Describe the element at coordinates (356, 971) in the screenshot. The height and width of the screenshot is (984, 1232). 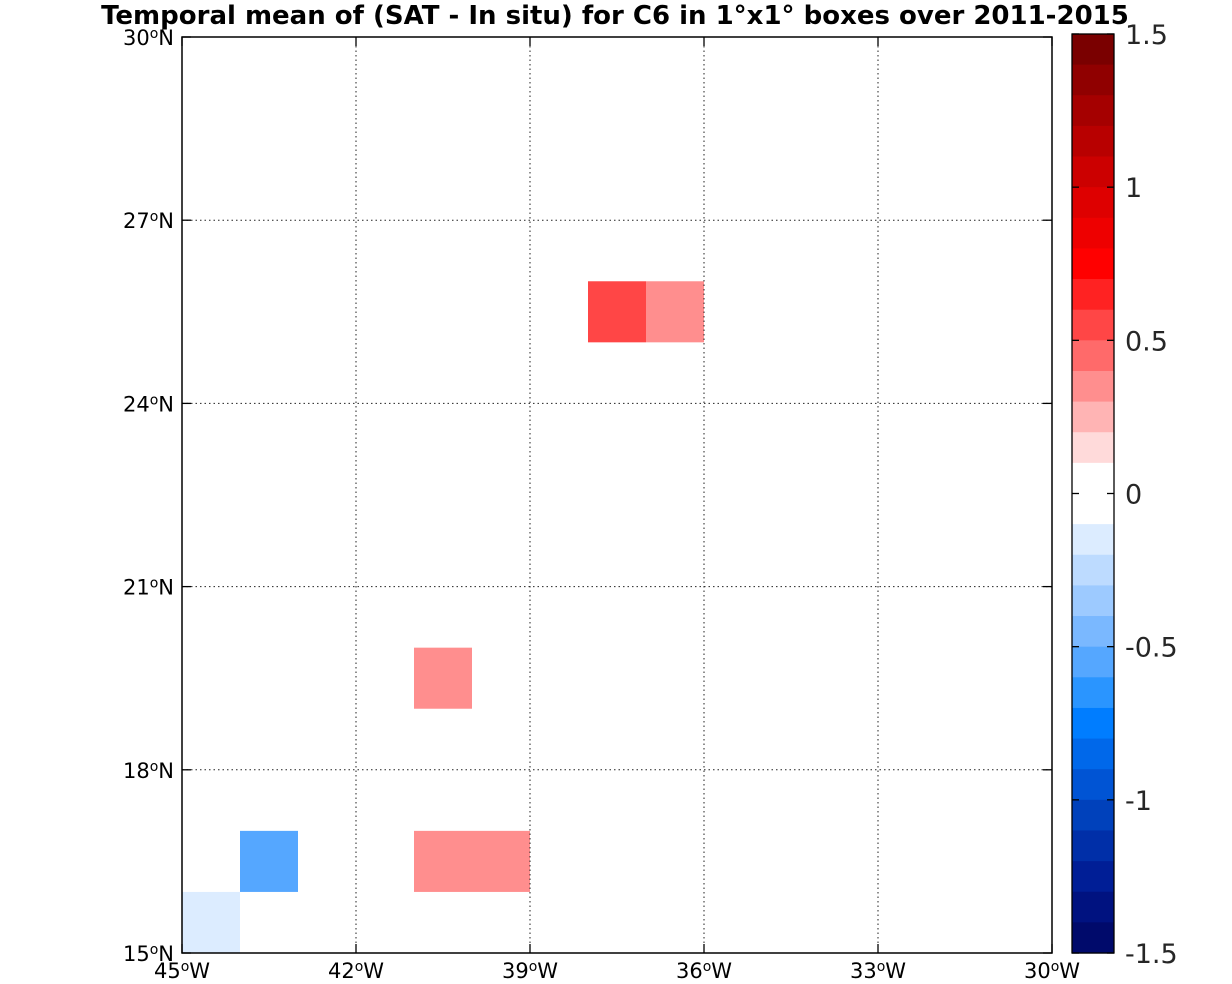
I see `x-tick-label-42: 42oW` at that location.